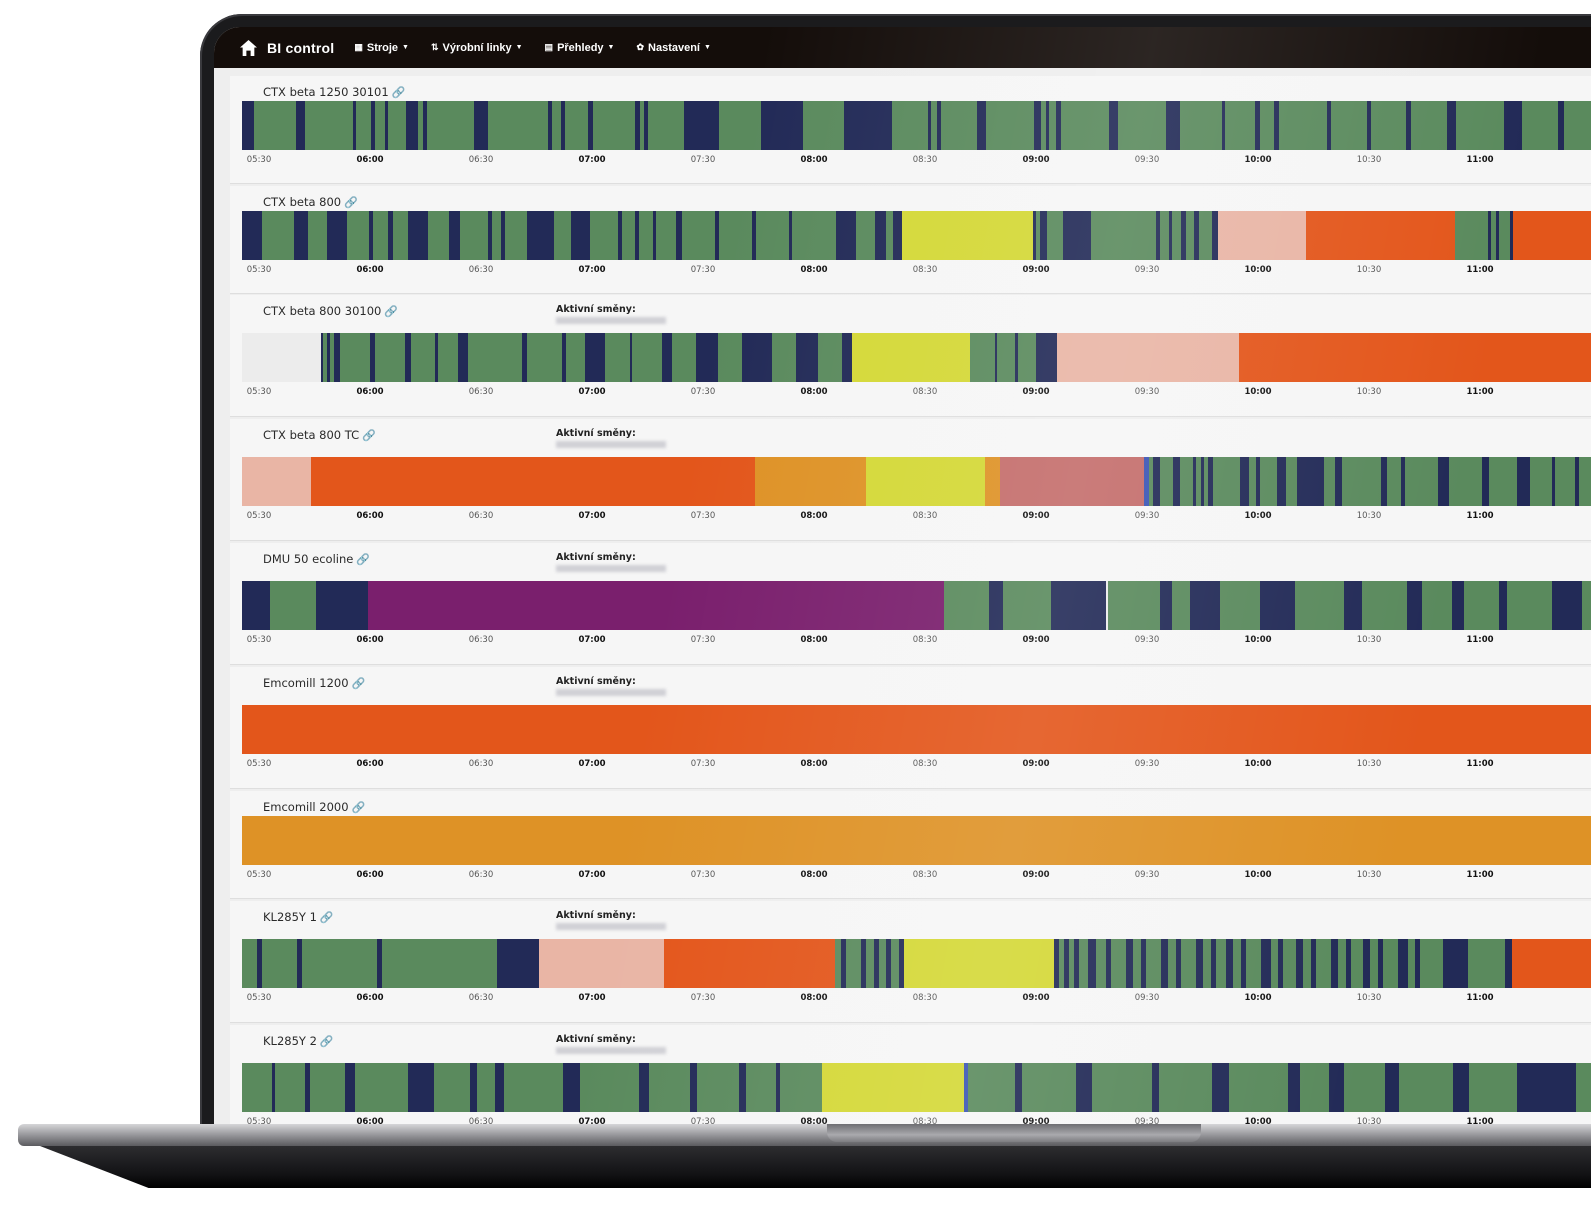 The height and width of the screenshot is (1207, 1591). What do you see at coordinates (334, 92) in the screenshot?
I see `machine-name: CTX beta 1250 30101 🔗` at bounding box center [334, 92].